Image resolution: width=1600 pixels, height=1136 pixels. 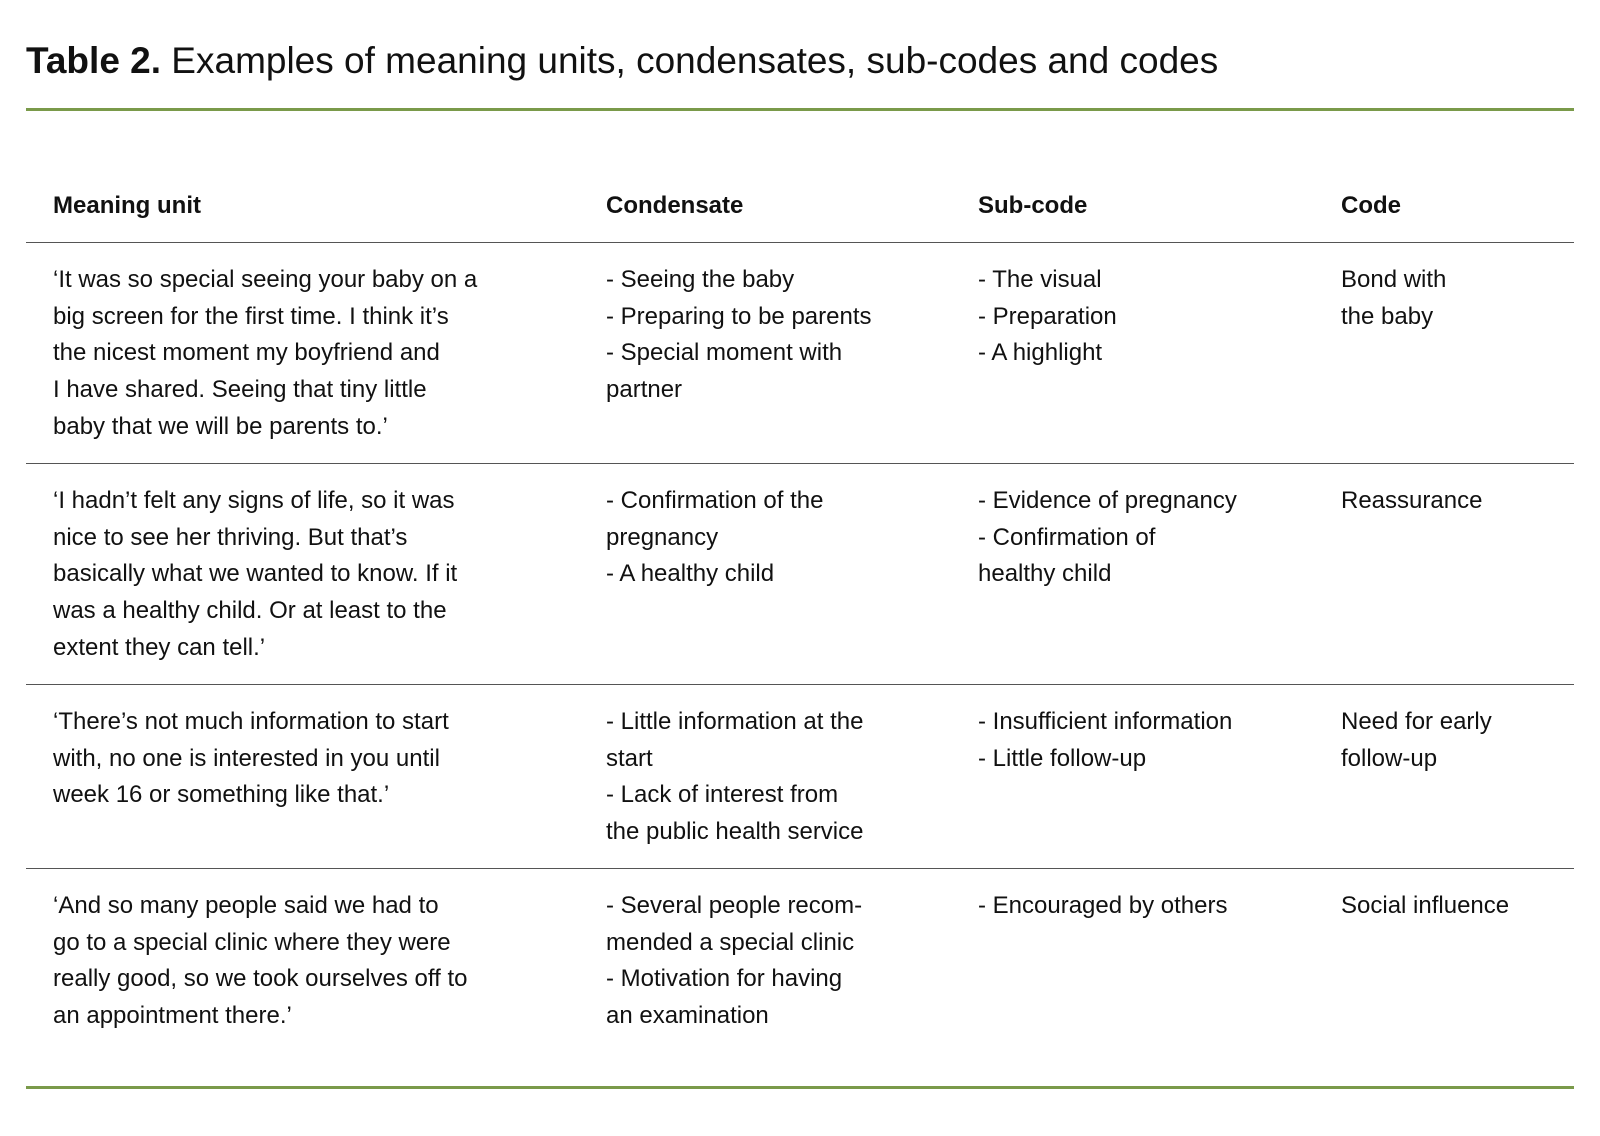 What do you see at coordinates (1394, 279) in the screenshot?
I see `cell-line: Bond with` at bounding box center [1394, 279].